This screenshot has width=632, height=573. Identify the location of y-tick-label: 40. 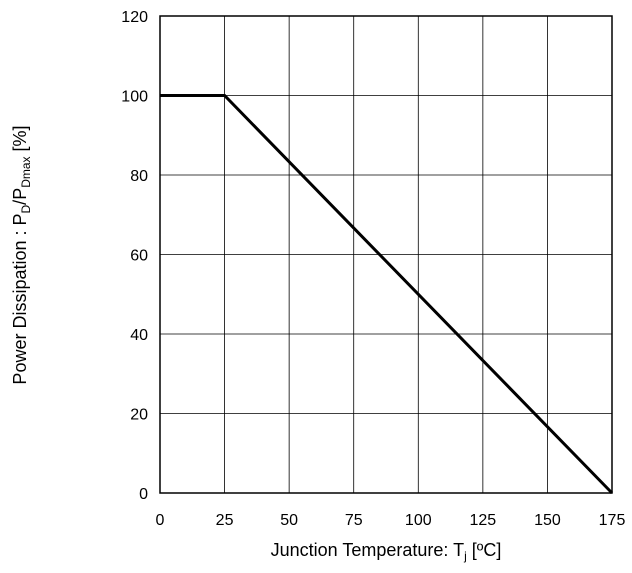
(139, 335).